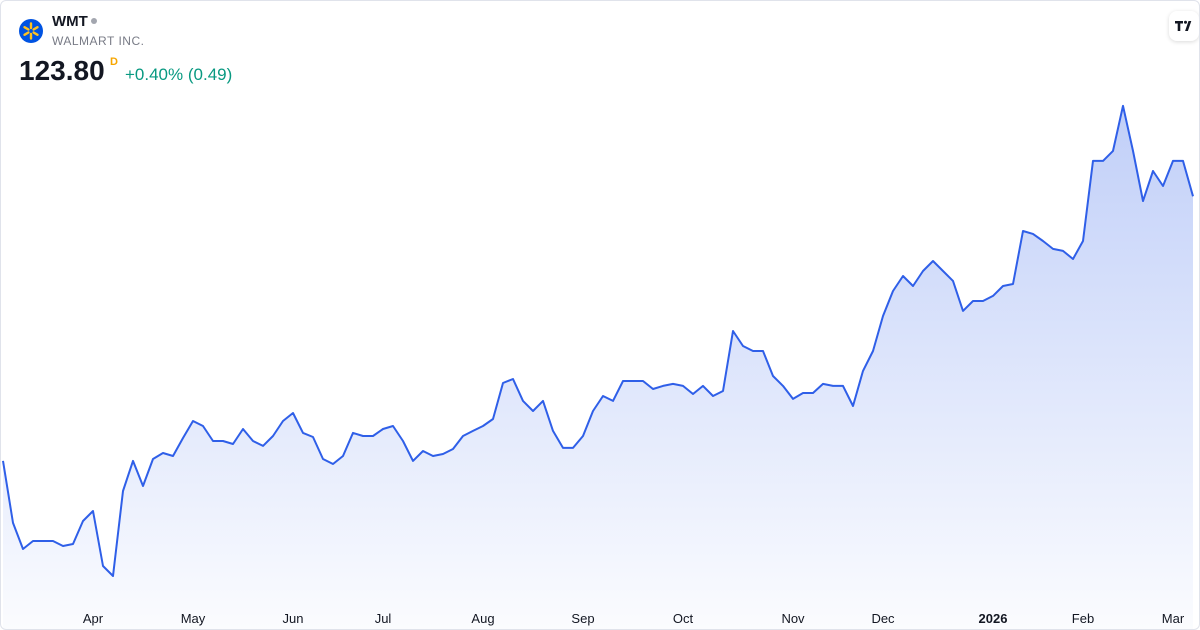 This screenshot has height=630, width=1200. What do you see at coordinates (582, 618) in the screenshot?
I see `x-tick-label: Sep` at bounding box center [582, 618].